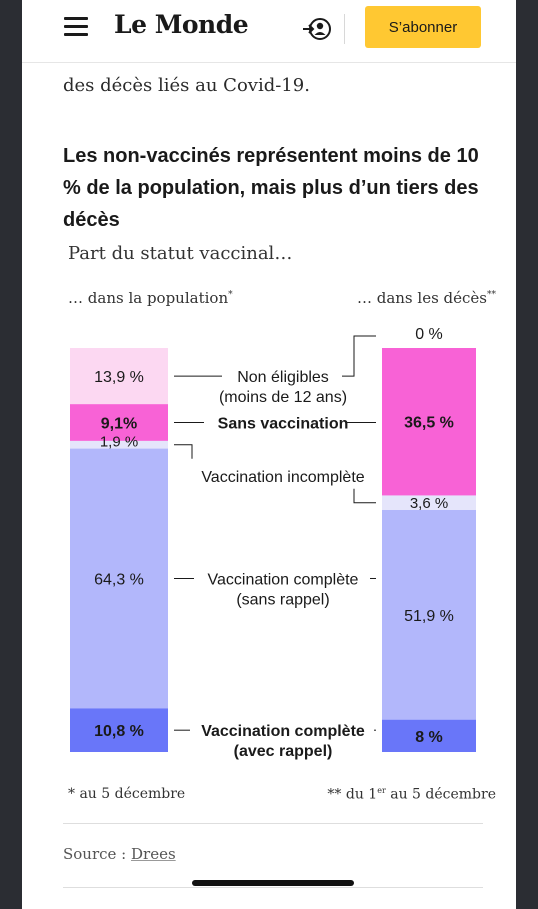  I want to click on footnote-population: * au 5 décembre, so click(126, 794).